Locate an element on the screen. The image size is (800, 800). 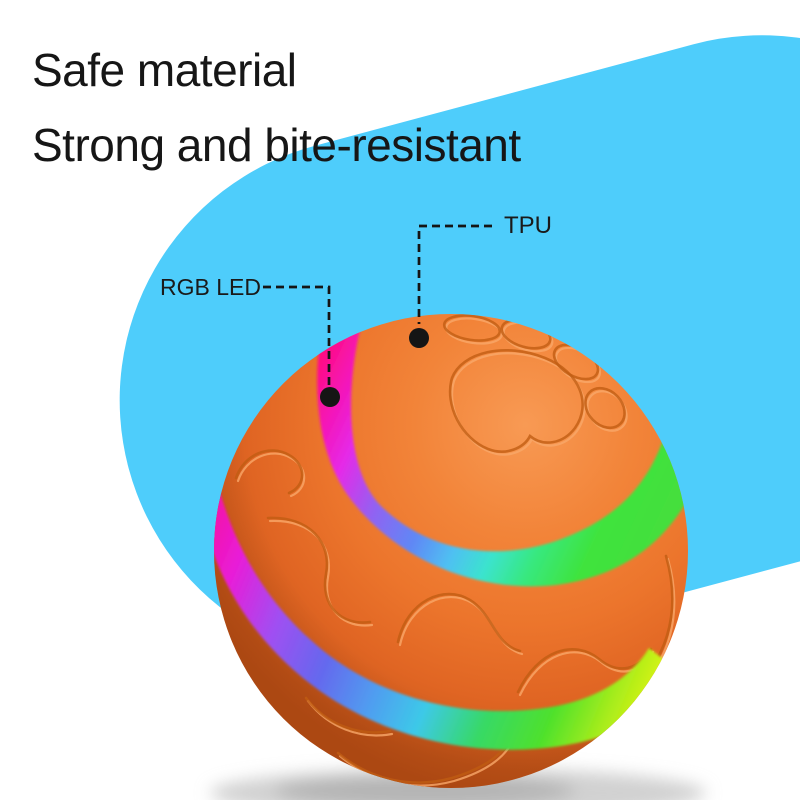
callout-rgb-led-label: RGB LED is located at coordinates (210, 287).